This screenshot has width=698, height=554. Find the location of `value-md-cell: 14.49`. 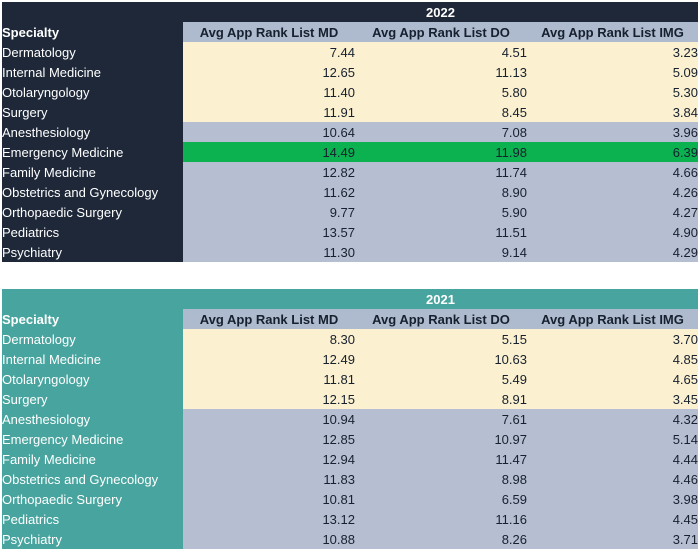

value-md-cell: 14.49 is located at coordinates (269, 152).